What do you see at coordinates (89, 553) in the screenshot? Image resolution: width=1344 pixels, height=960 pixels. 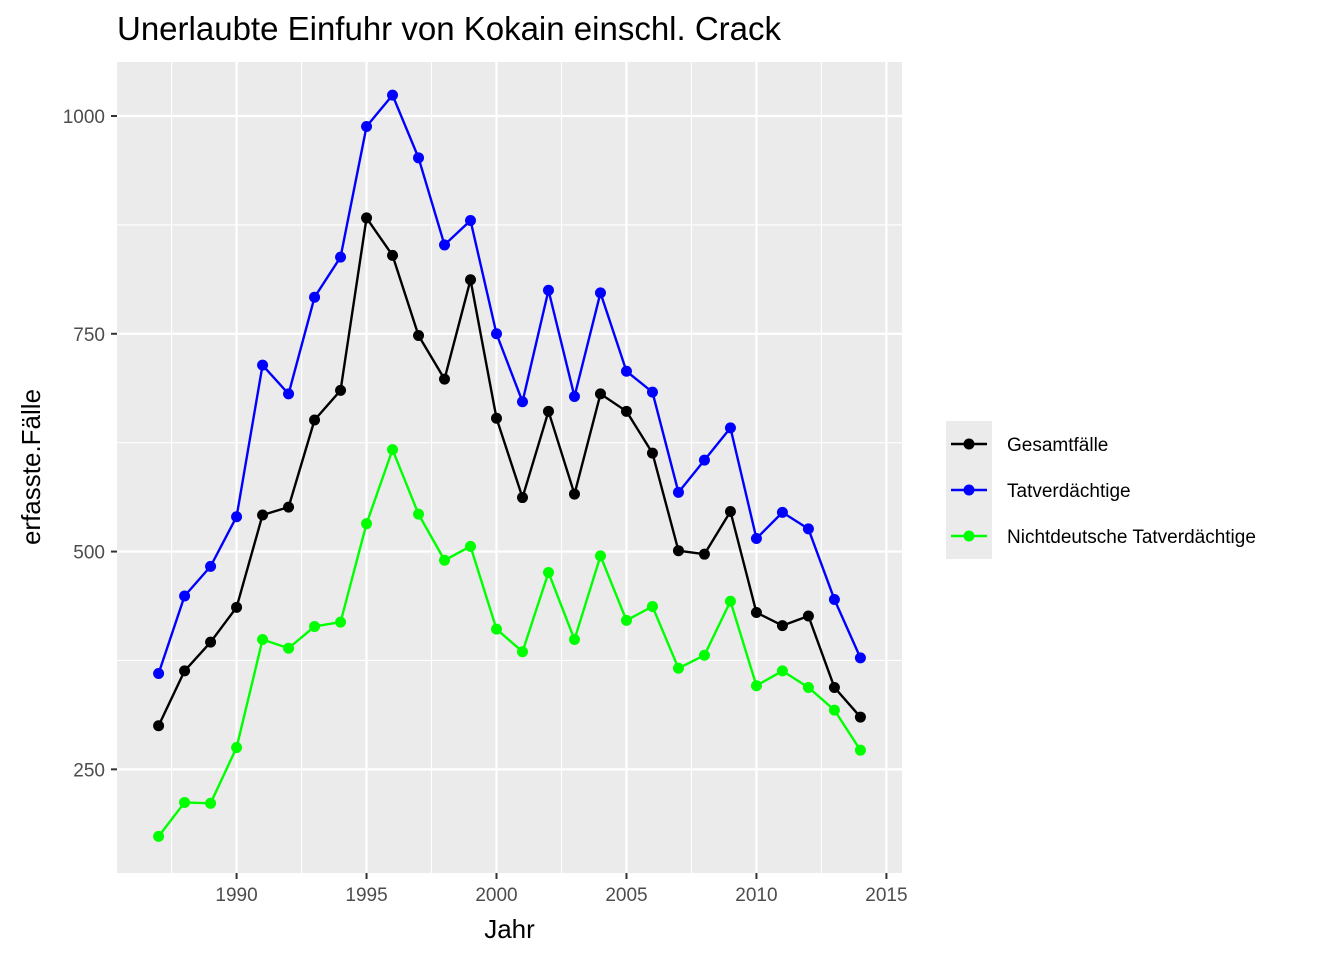 I see `y-tick-label: 500` at bounding box center [89, 553].